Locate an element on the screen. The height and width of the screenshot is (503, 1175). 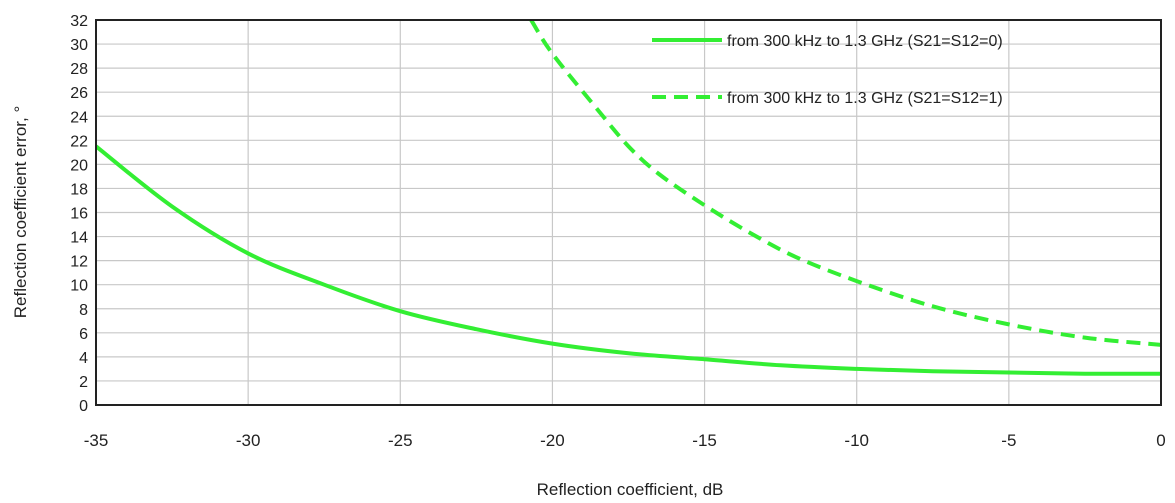
x-tick-label: -30 is located at coordinates (248, 440).